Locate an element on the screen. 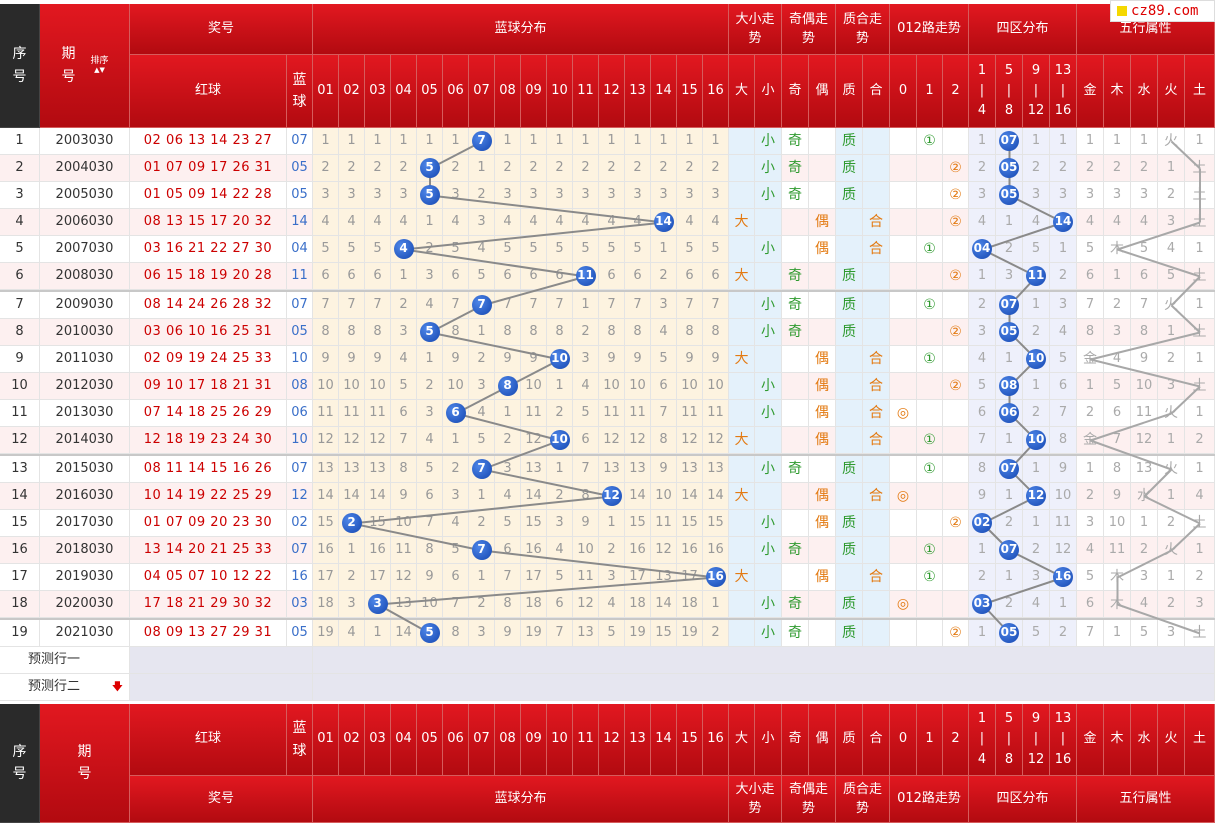  footer-zone-col-3-part: 13 is located at coordinates (1063, 719).